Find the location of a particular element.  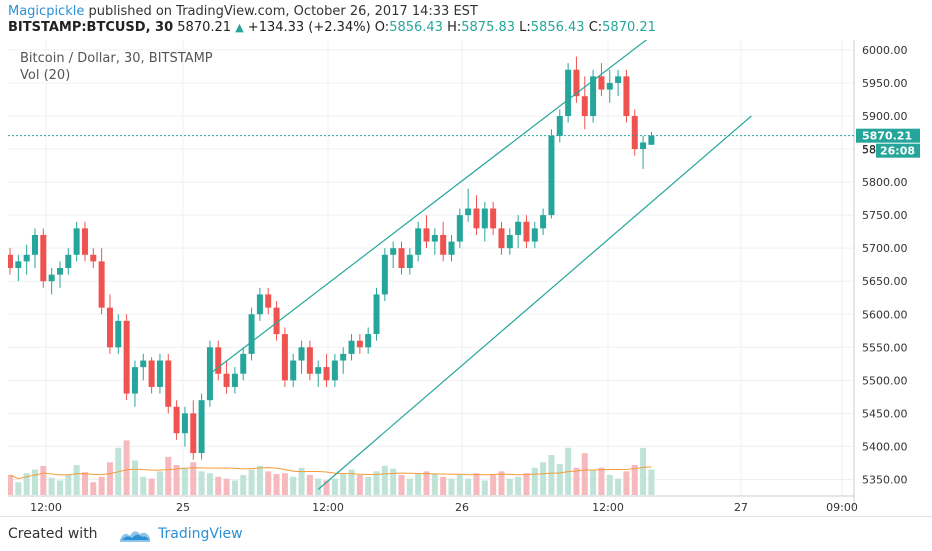

open-value: 5856.43 is located at coordinates (416, 27).